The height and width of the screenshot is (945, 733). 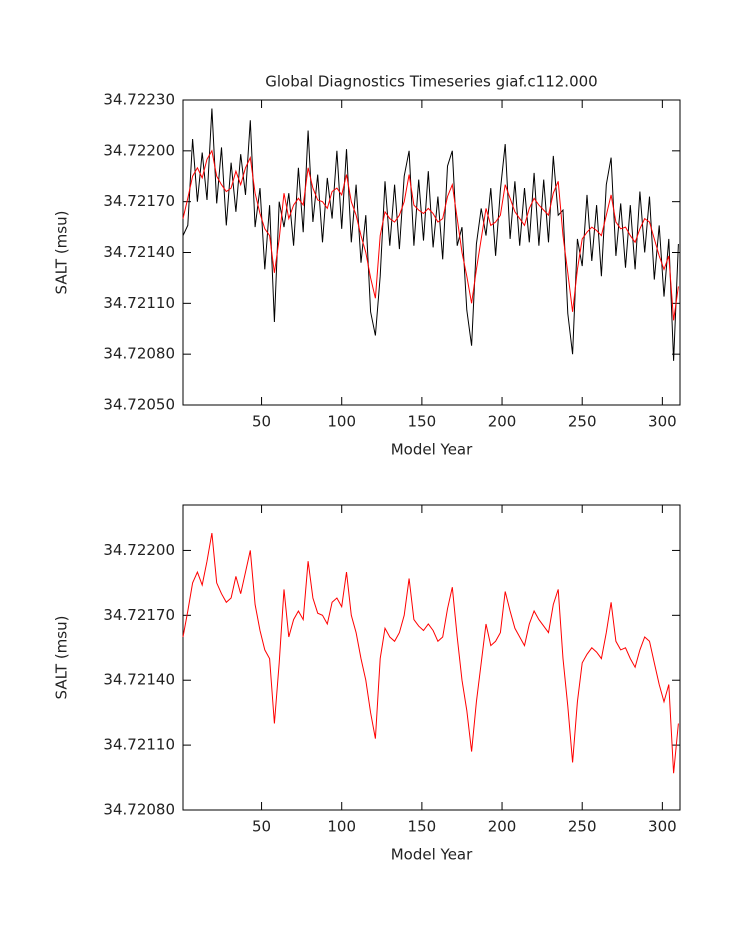 I want to click on series-line, so click(x=430, y=235).